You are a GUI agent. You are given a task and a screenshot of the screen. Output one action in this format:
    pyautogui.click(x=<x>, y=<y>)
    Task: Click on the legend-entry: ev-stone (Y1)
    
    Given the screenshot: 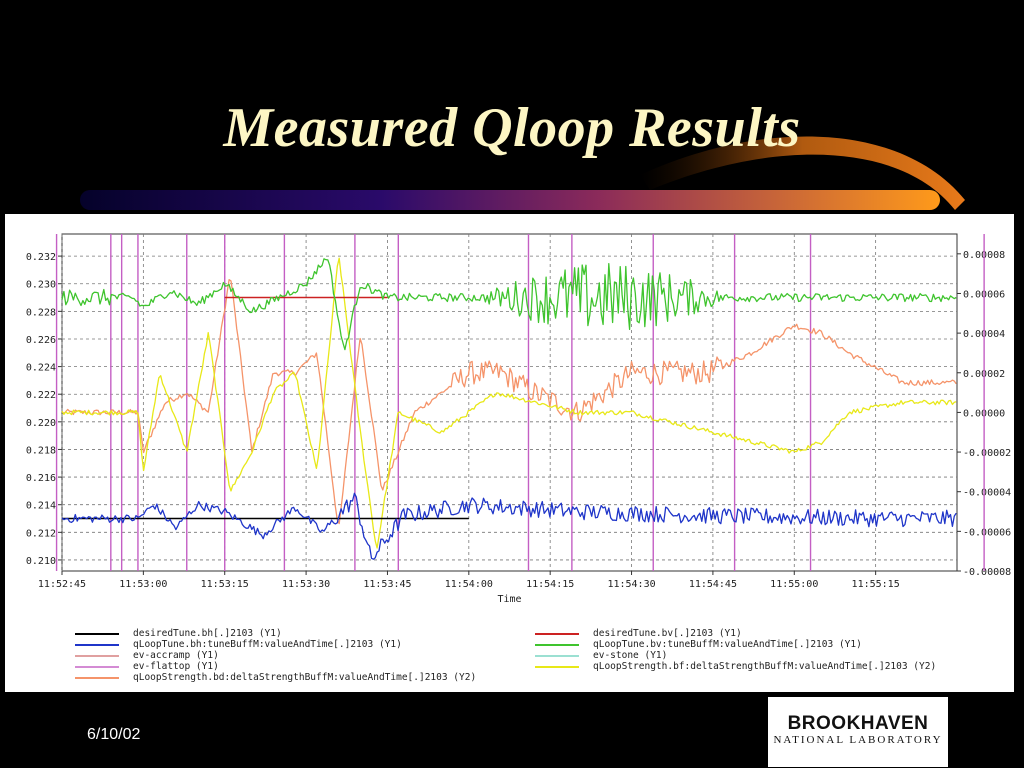 What is the action you would take?
    pyautogui.click(x=601, y=656)
    